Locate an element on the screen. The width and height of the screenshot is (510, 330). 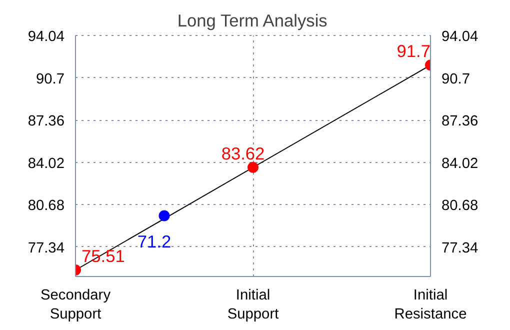
data-label: 91.7 is located at coordinates (413, 51).